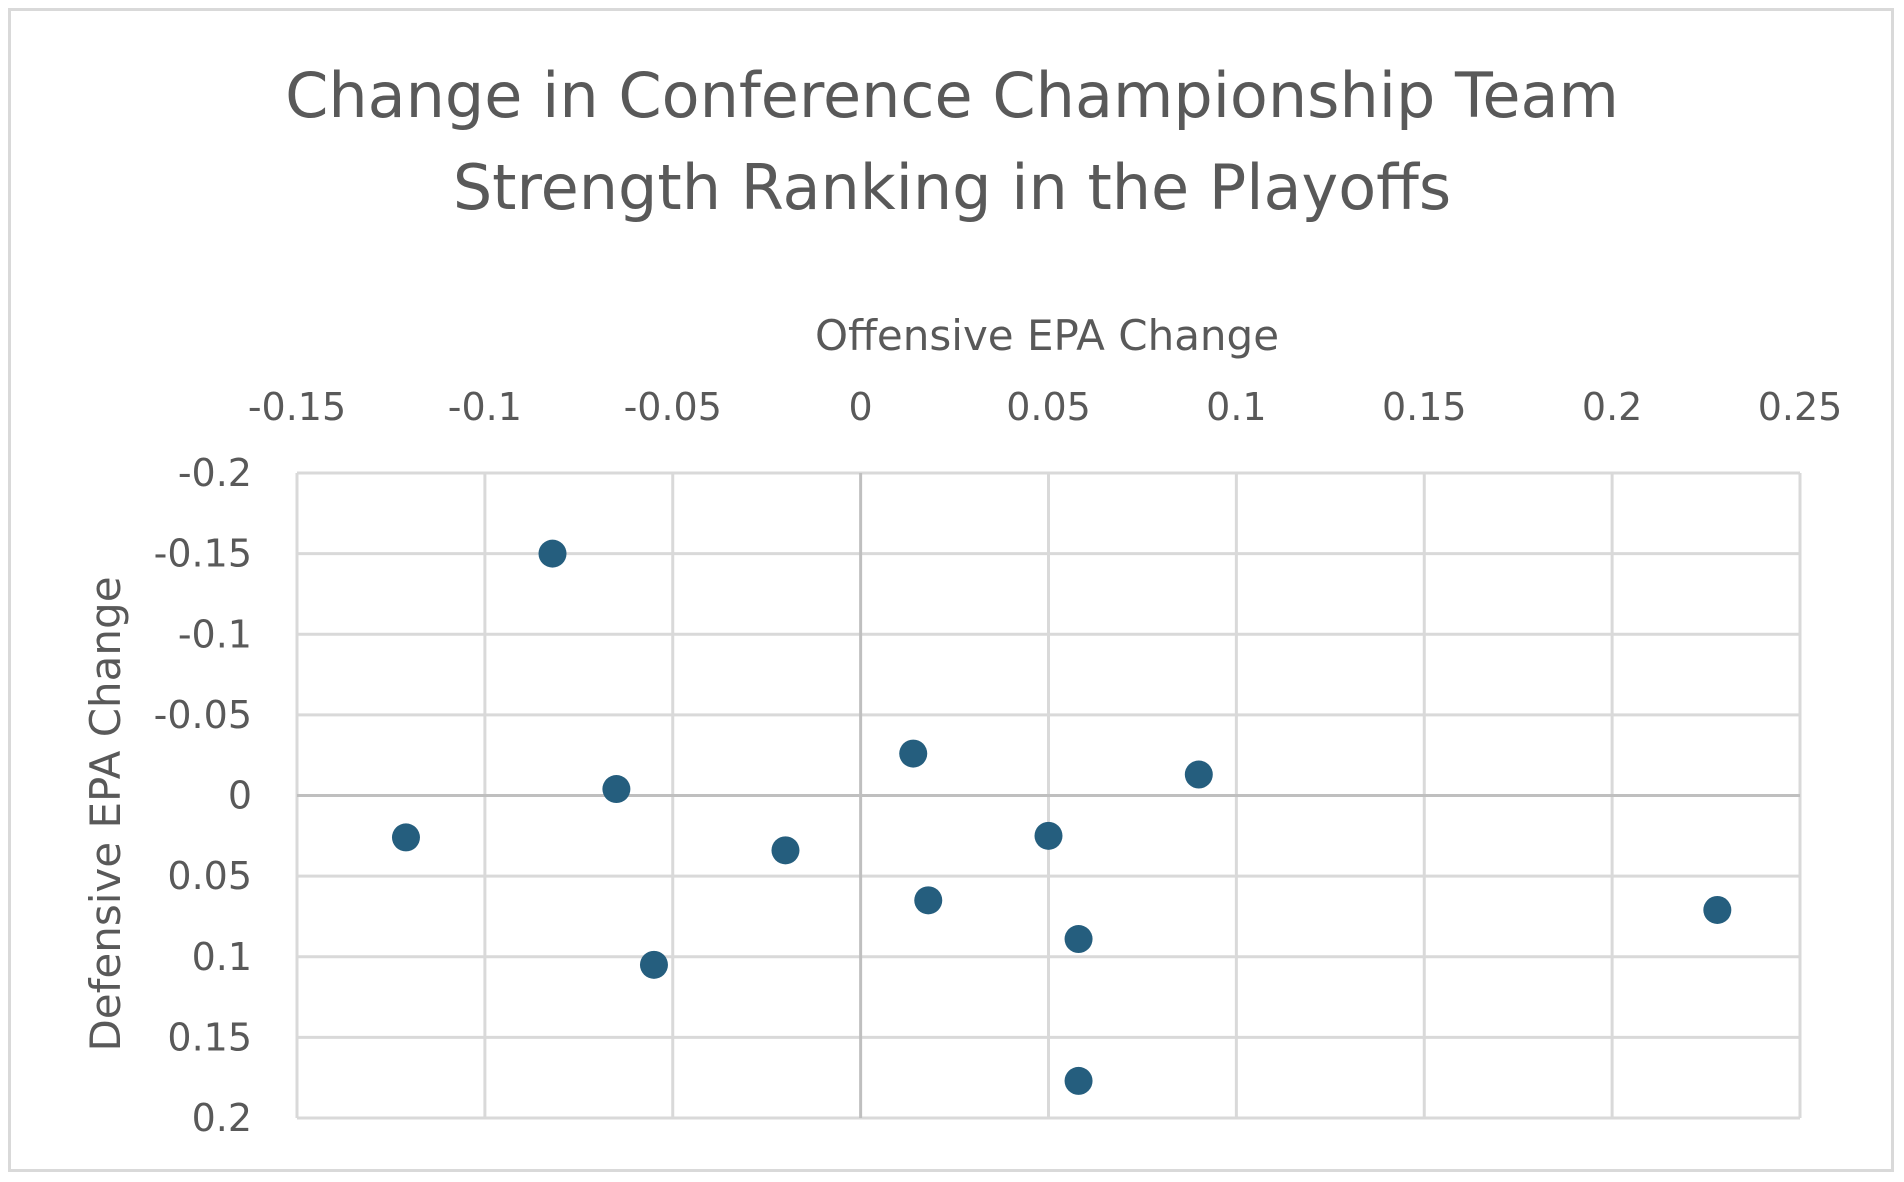 The image size is (1904, 1182). I want to click on y-axis-label: Defensive EPA Change, so click(105, 813).